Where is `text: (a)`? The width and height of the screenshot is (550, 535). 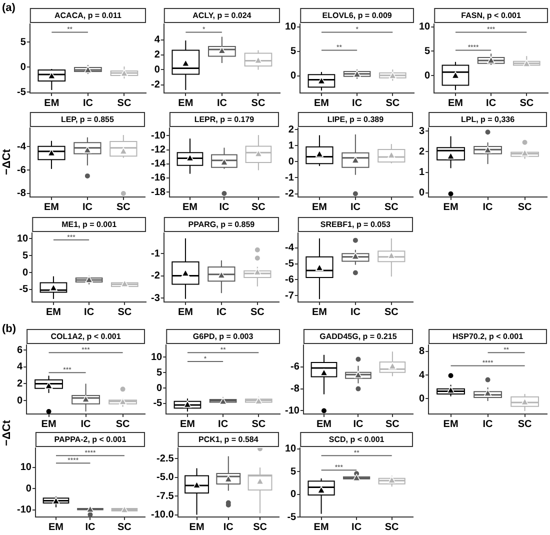
text: (a) is located at coordinates (9, 8).